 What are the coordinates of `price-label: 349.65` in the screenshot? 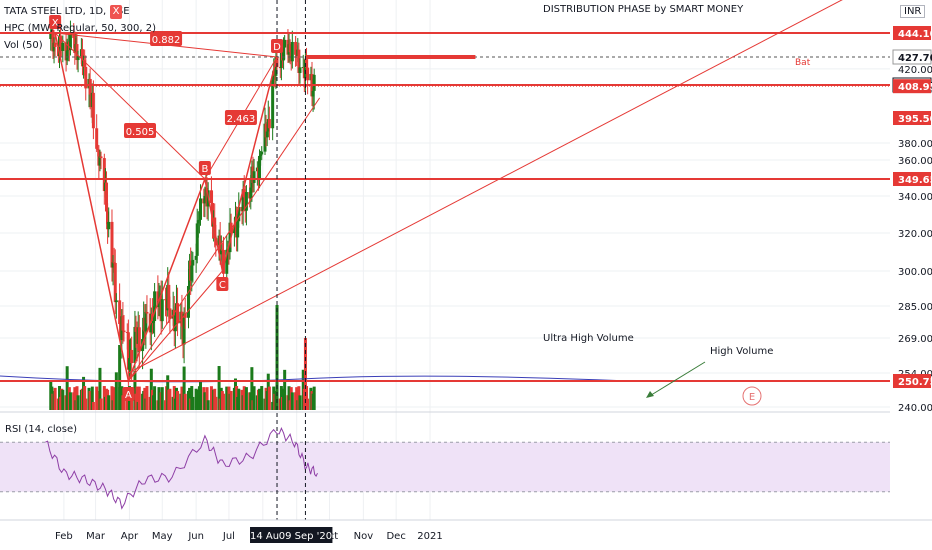 It's located at (915, 180).